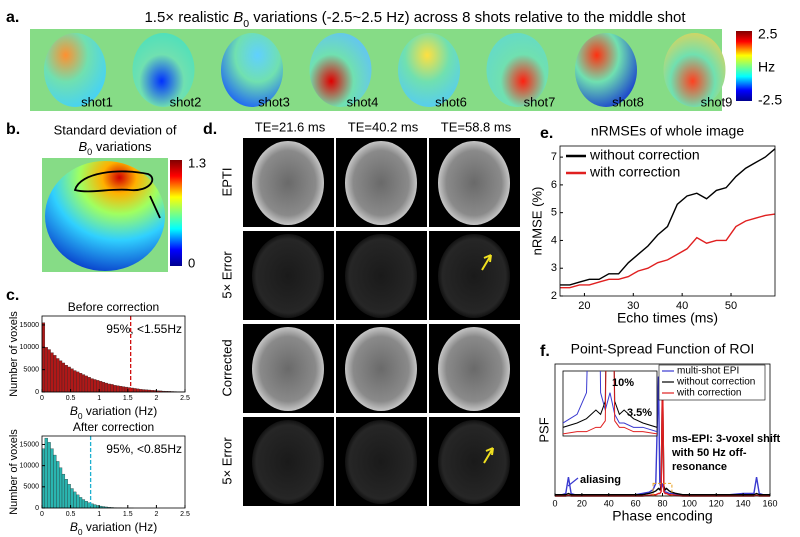  Describe the element at coordinates (540, 101) in the screenshot. I see `shot-label: shot7` at that location.